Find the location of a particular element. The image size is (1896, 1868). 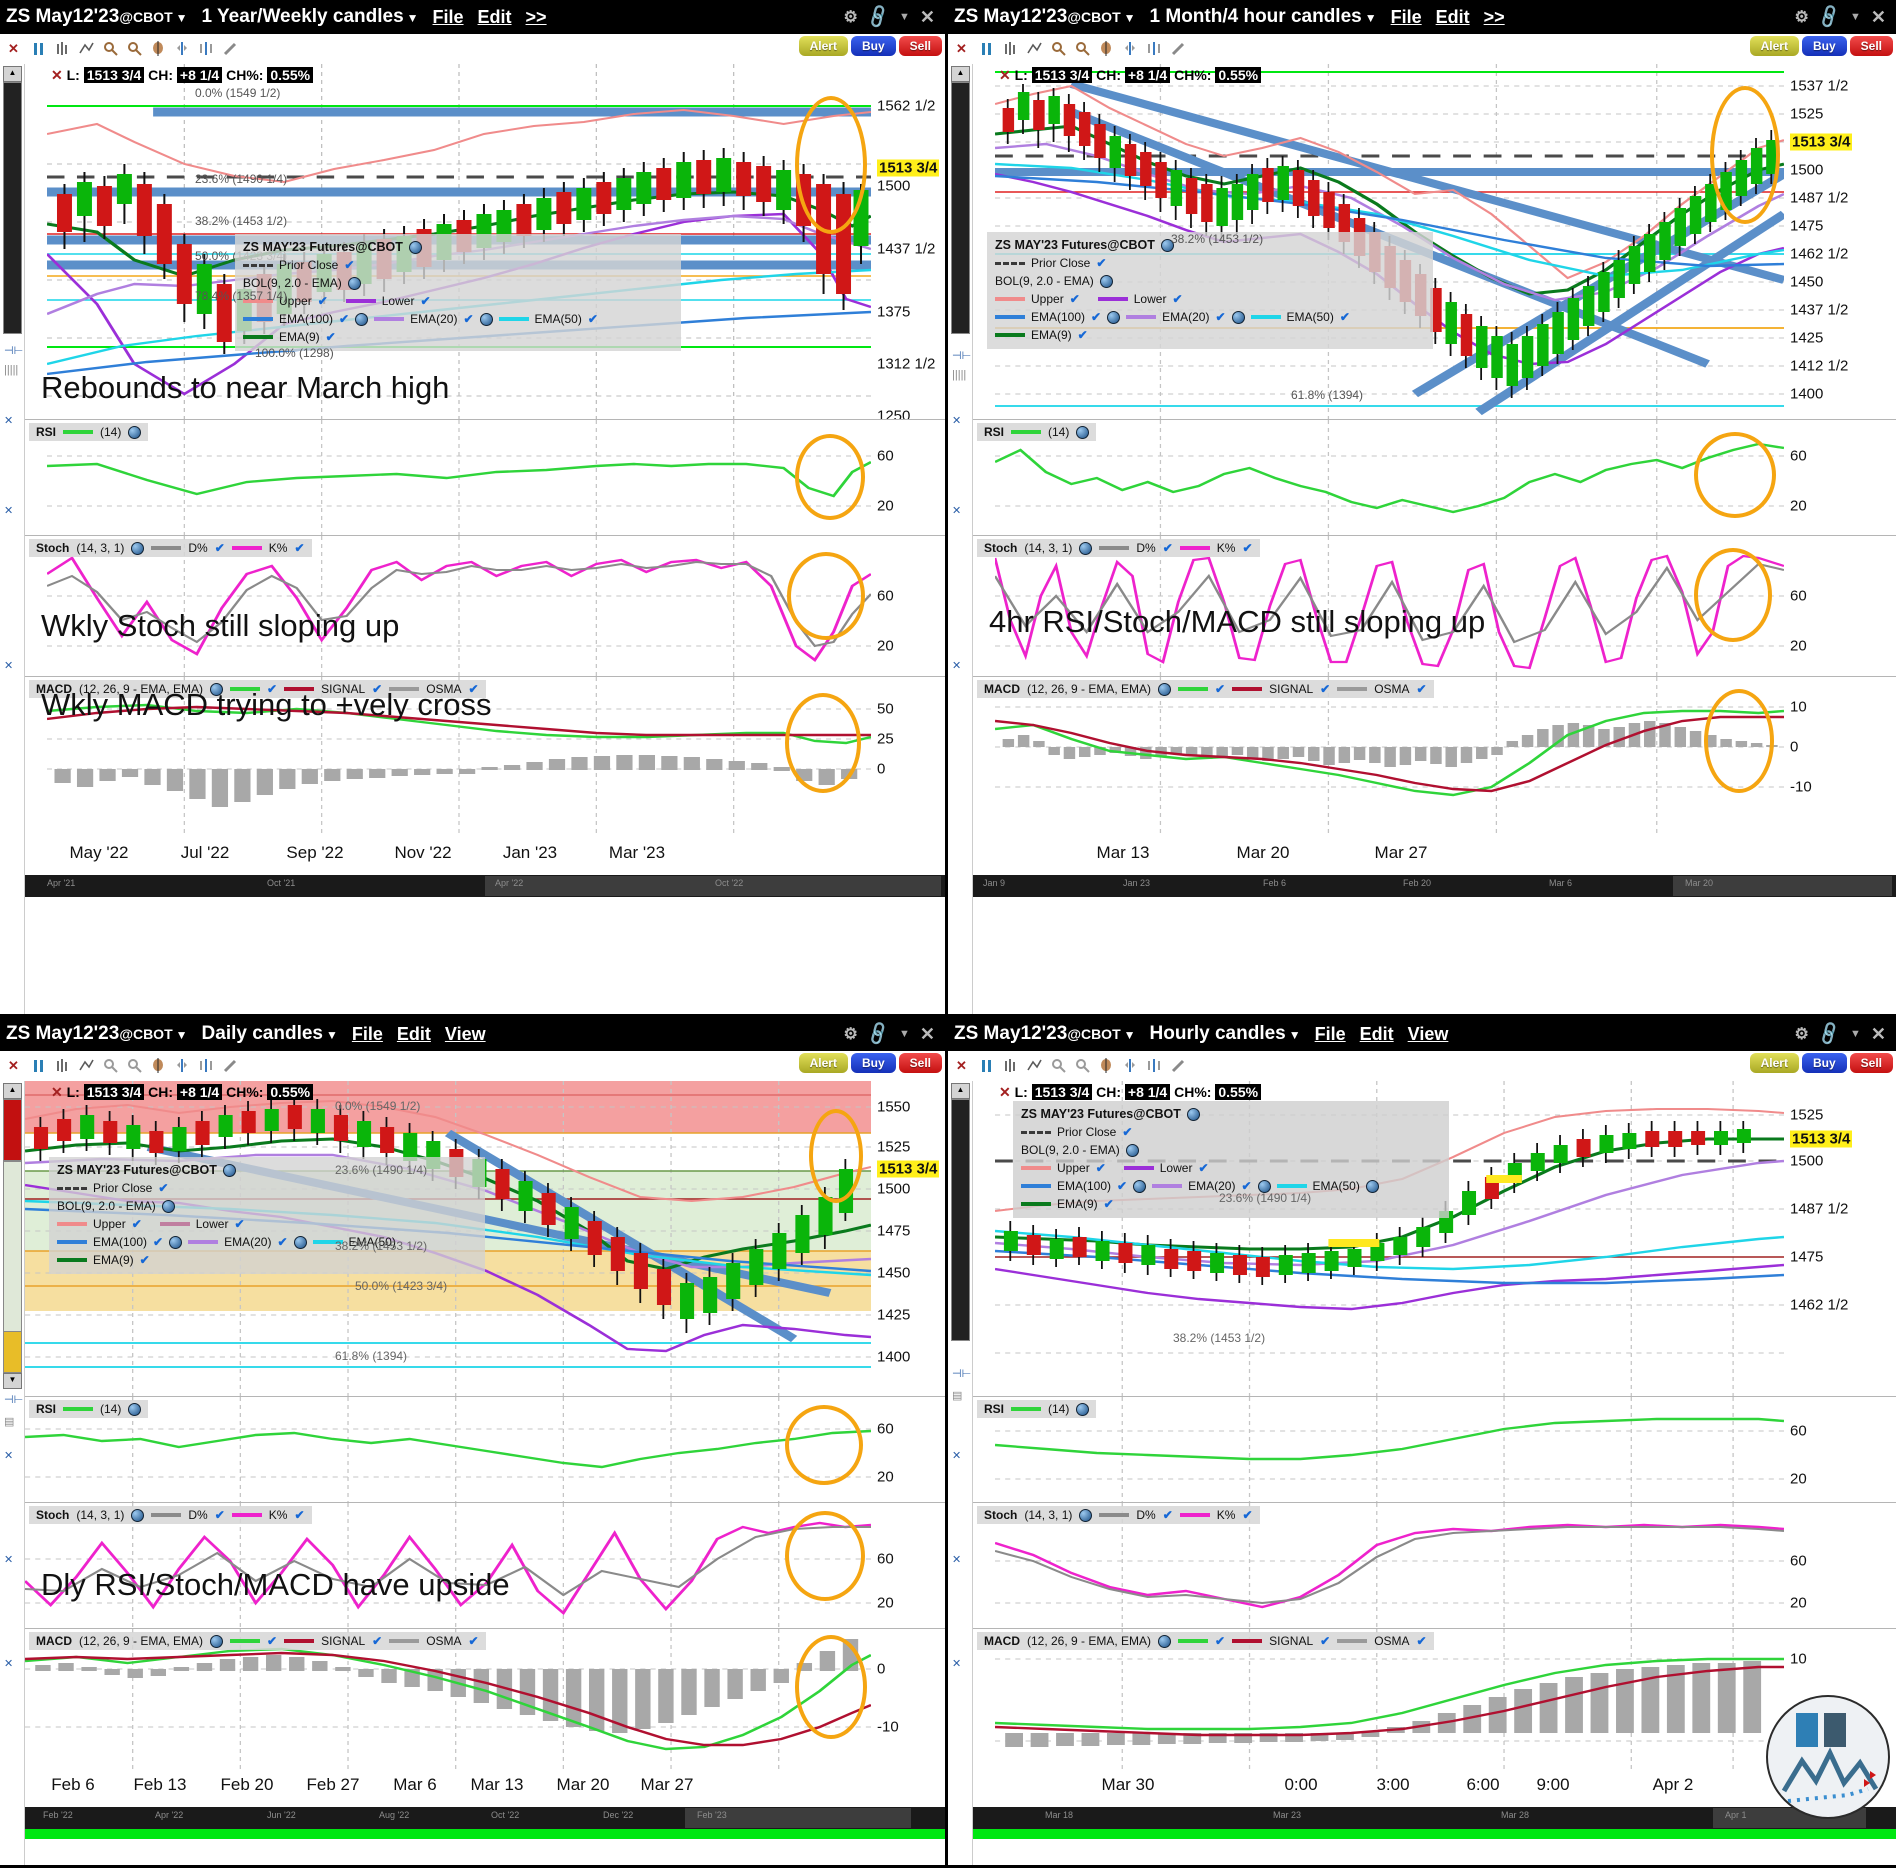

timeframe-selector: Daily candles ▼ is located at coordinates (270, 1034).